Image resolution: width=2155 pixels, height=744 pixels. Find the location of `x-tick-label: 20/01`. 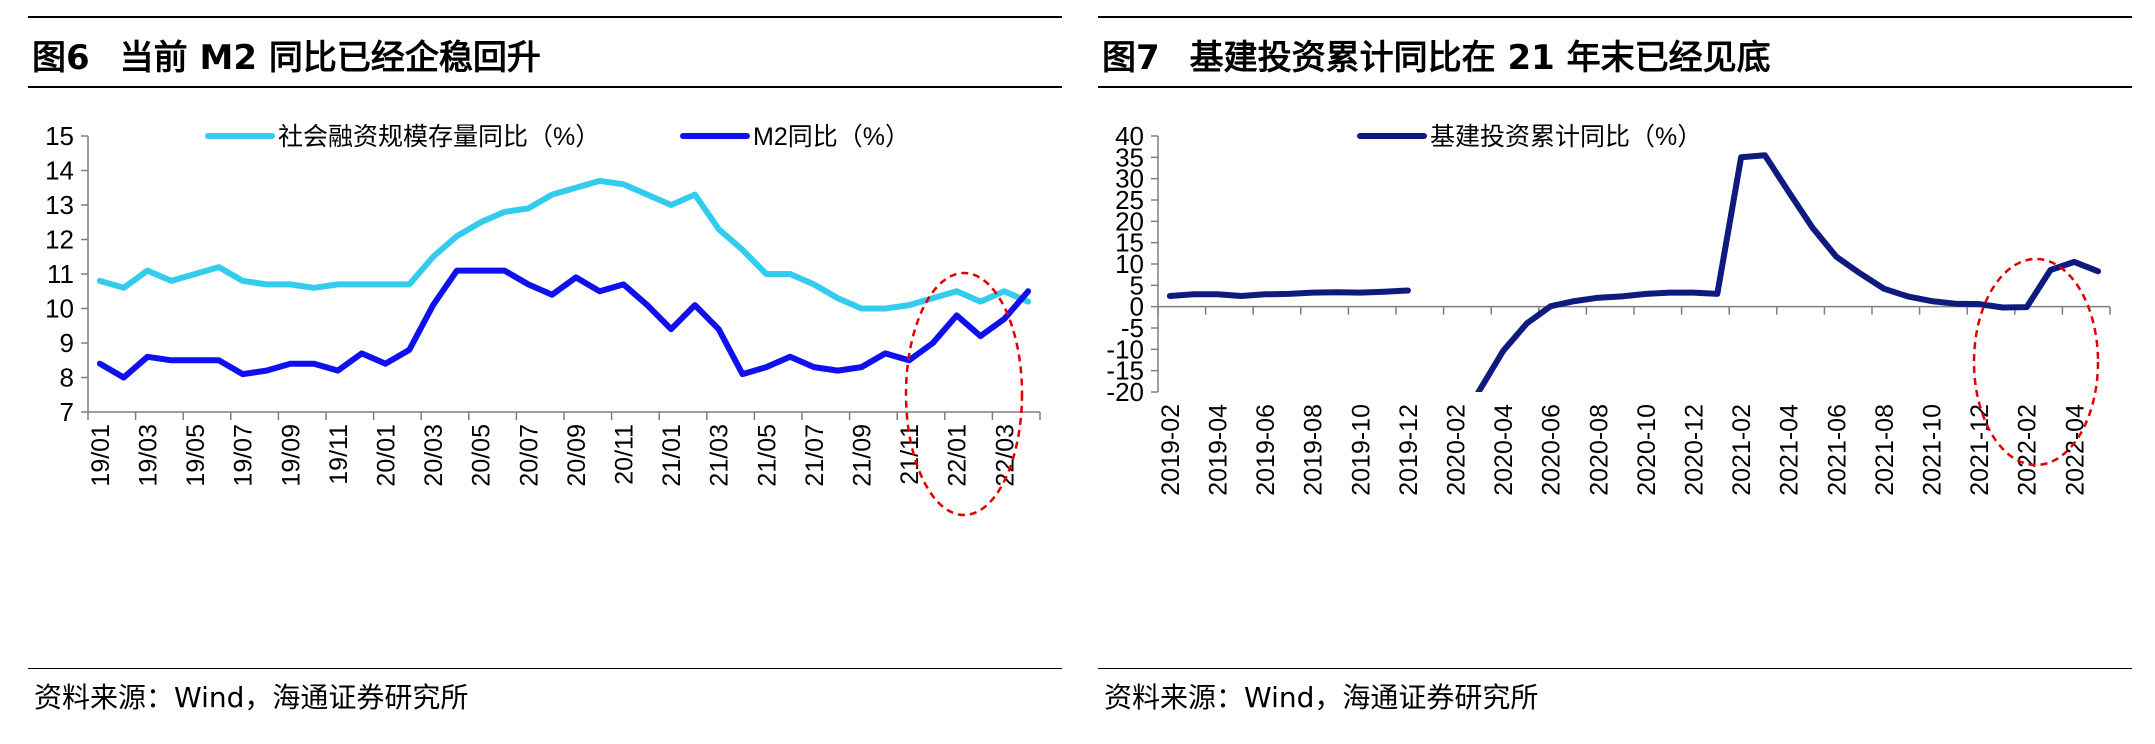

x-tick-label: 20/01 is located at coordinates (387, 455).